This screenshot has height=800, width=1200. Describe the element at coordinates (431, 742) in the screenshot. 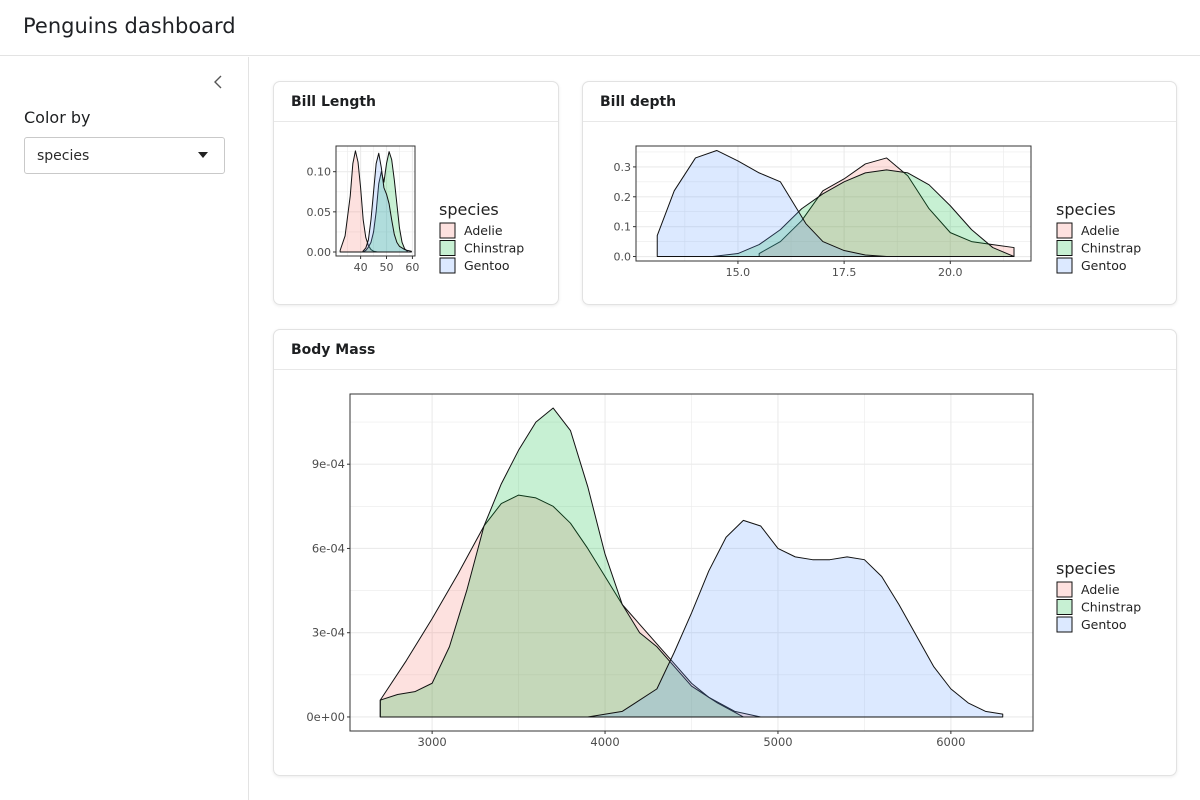

I see `x-tick-label: 3000` at that location.